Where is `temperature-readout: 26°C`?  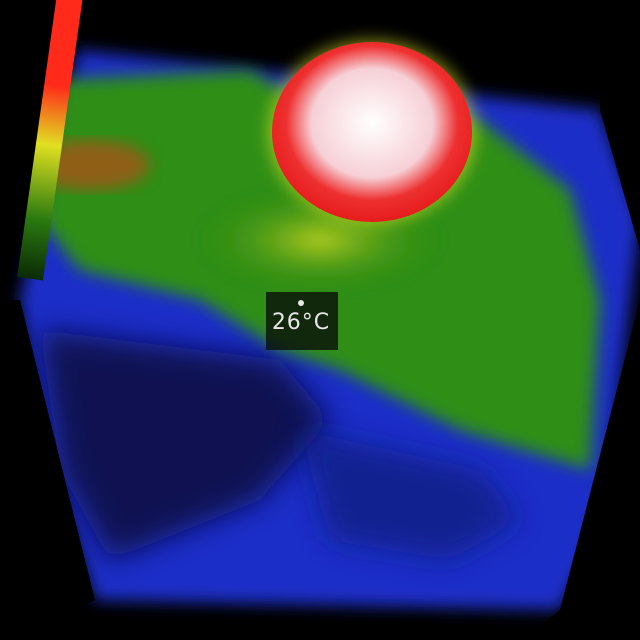 temperature-readout: 26°C is located at coordinates (301, 321).